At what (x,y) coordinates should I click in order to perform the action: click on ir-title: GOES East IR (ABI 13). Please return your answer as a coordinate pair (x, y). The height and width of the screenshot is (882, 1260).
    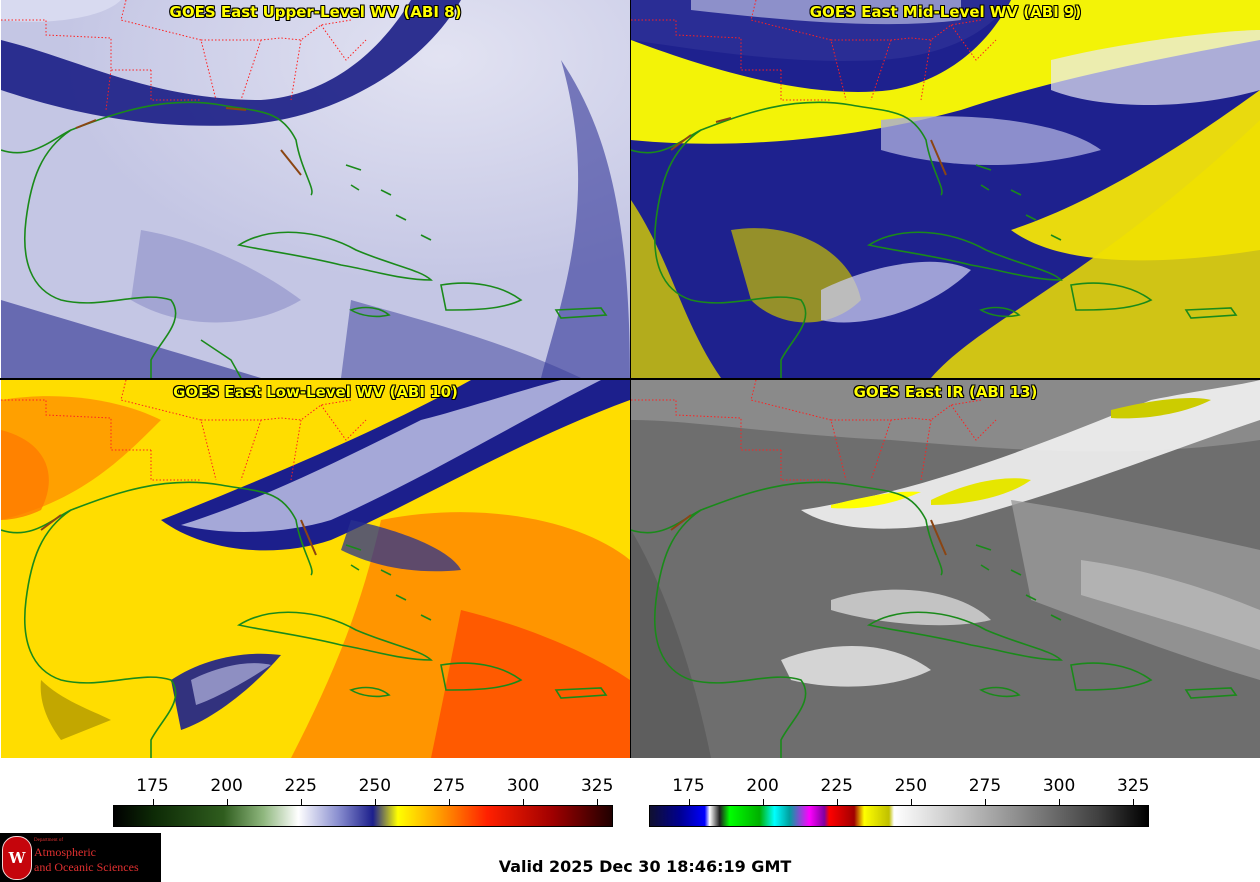
    Looking at the image, I should click on (945, 392).